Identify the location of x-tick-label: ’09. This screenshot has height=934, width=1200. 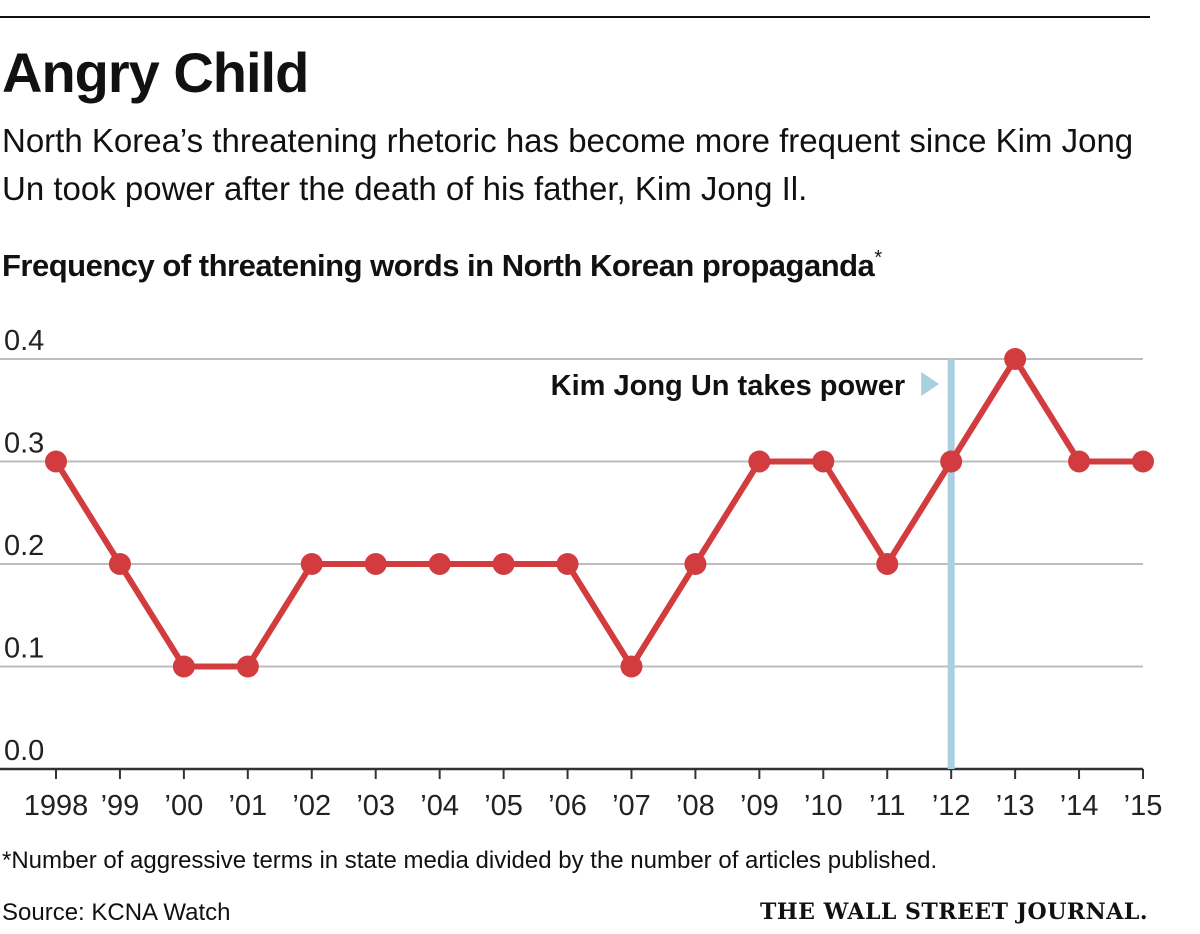
(759, 806).